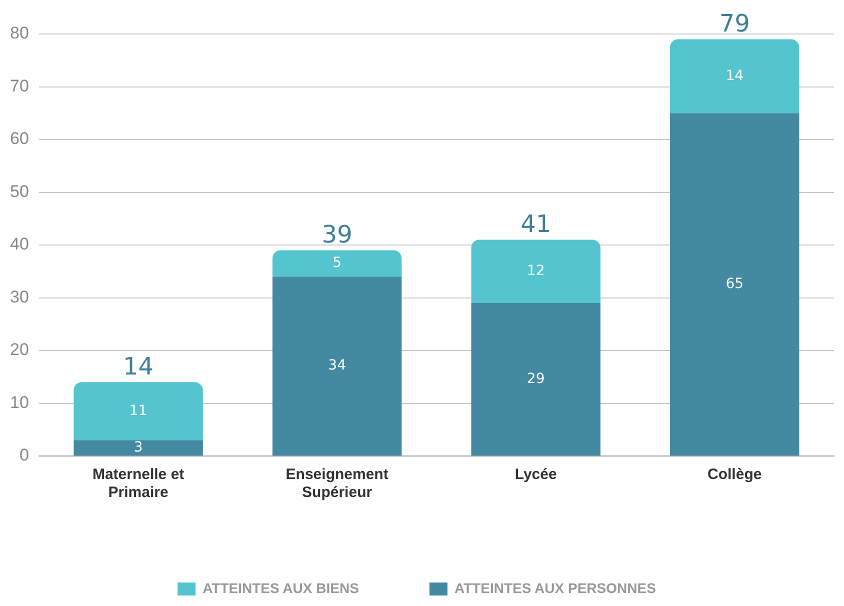  What do you see at coordinates (19, 402) in the screenshot?
I see `y-tick-label: 10` at bounding box center [19, 402].